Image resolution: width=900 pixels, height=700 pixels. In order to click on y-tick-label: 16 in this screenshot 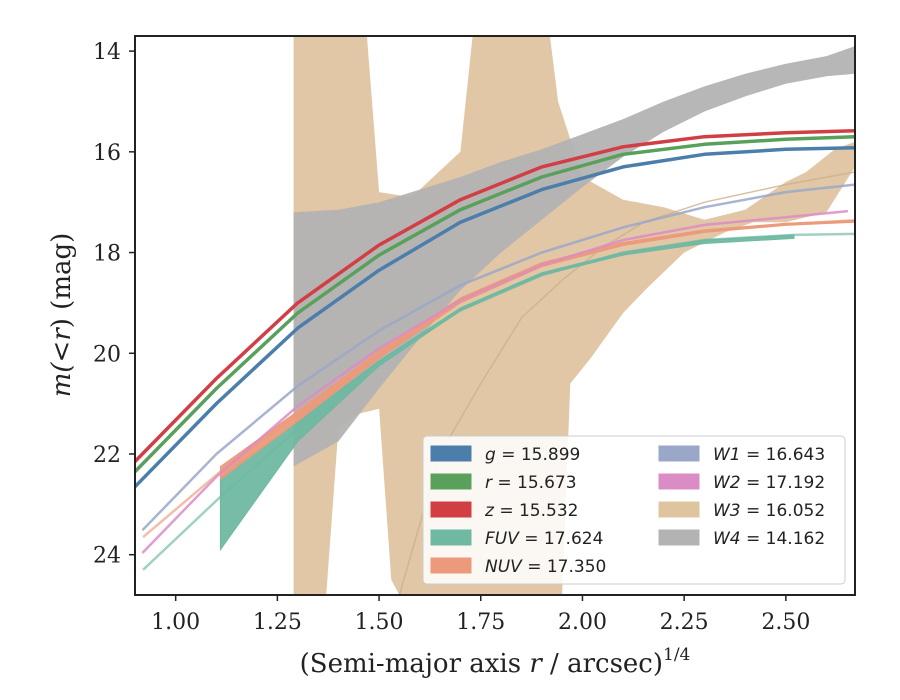, I will do `click(107, 153)`.